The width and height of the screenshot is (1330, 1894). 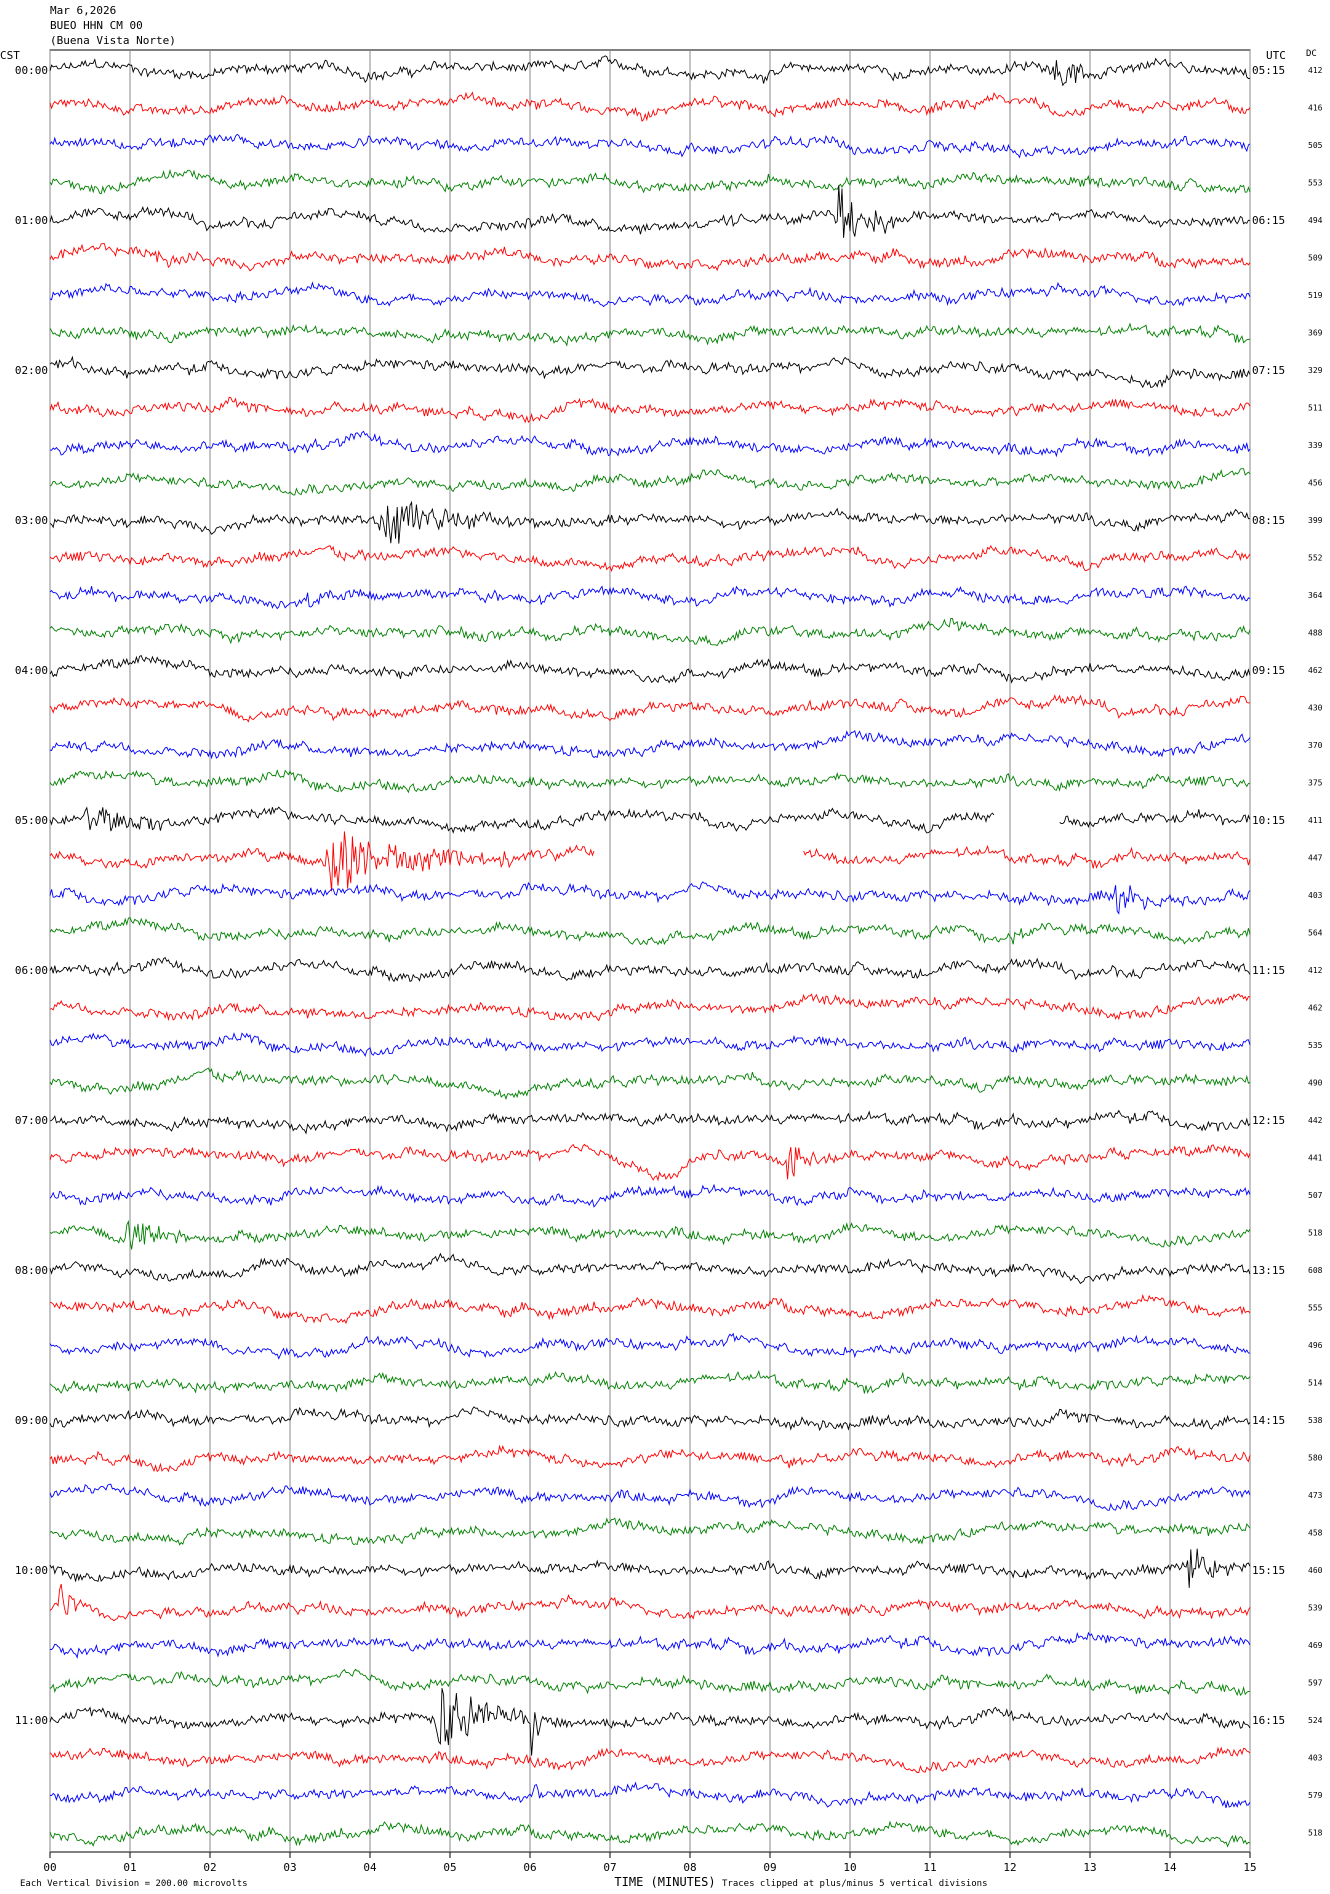 I want to click on left-hour-label: 10:00, so click(x=31, y=1570).